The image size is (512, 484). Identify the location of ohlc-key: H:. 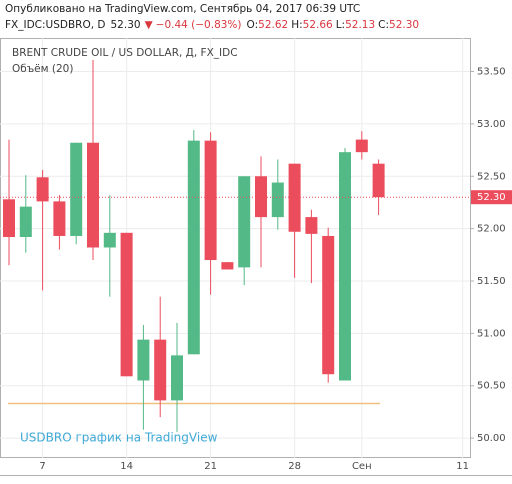
(296, 25).